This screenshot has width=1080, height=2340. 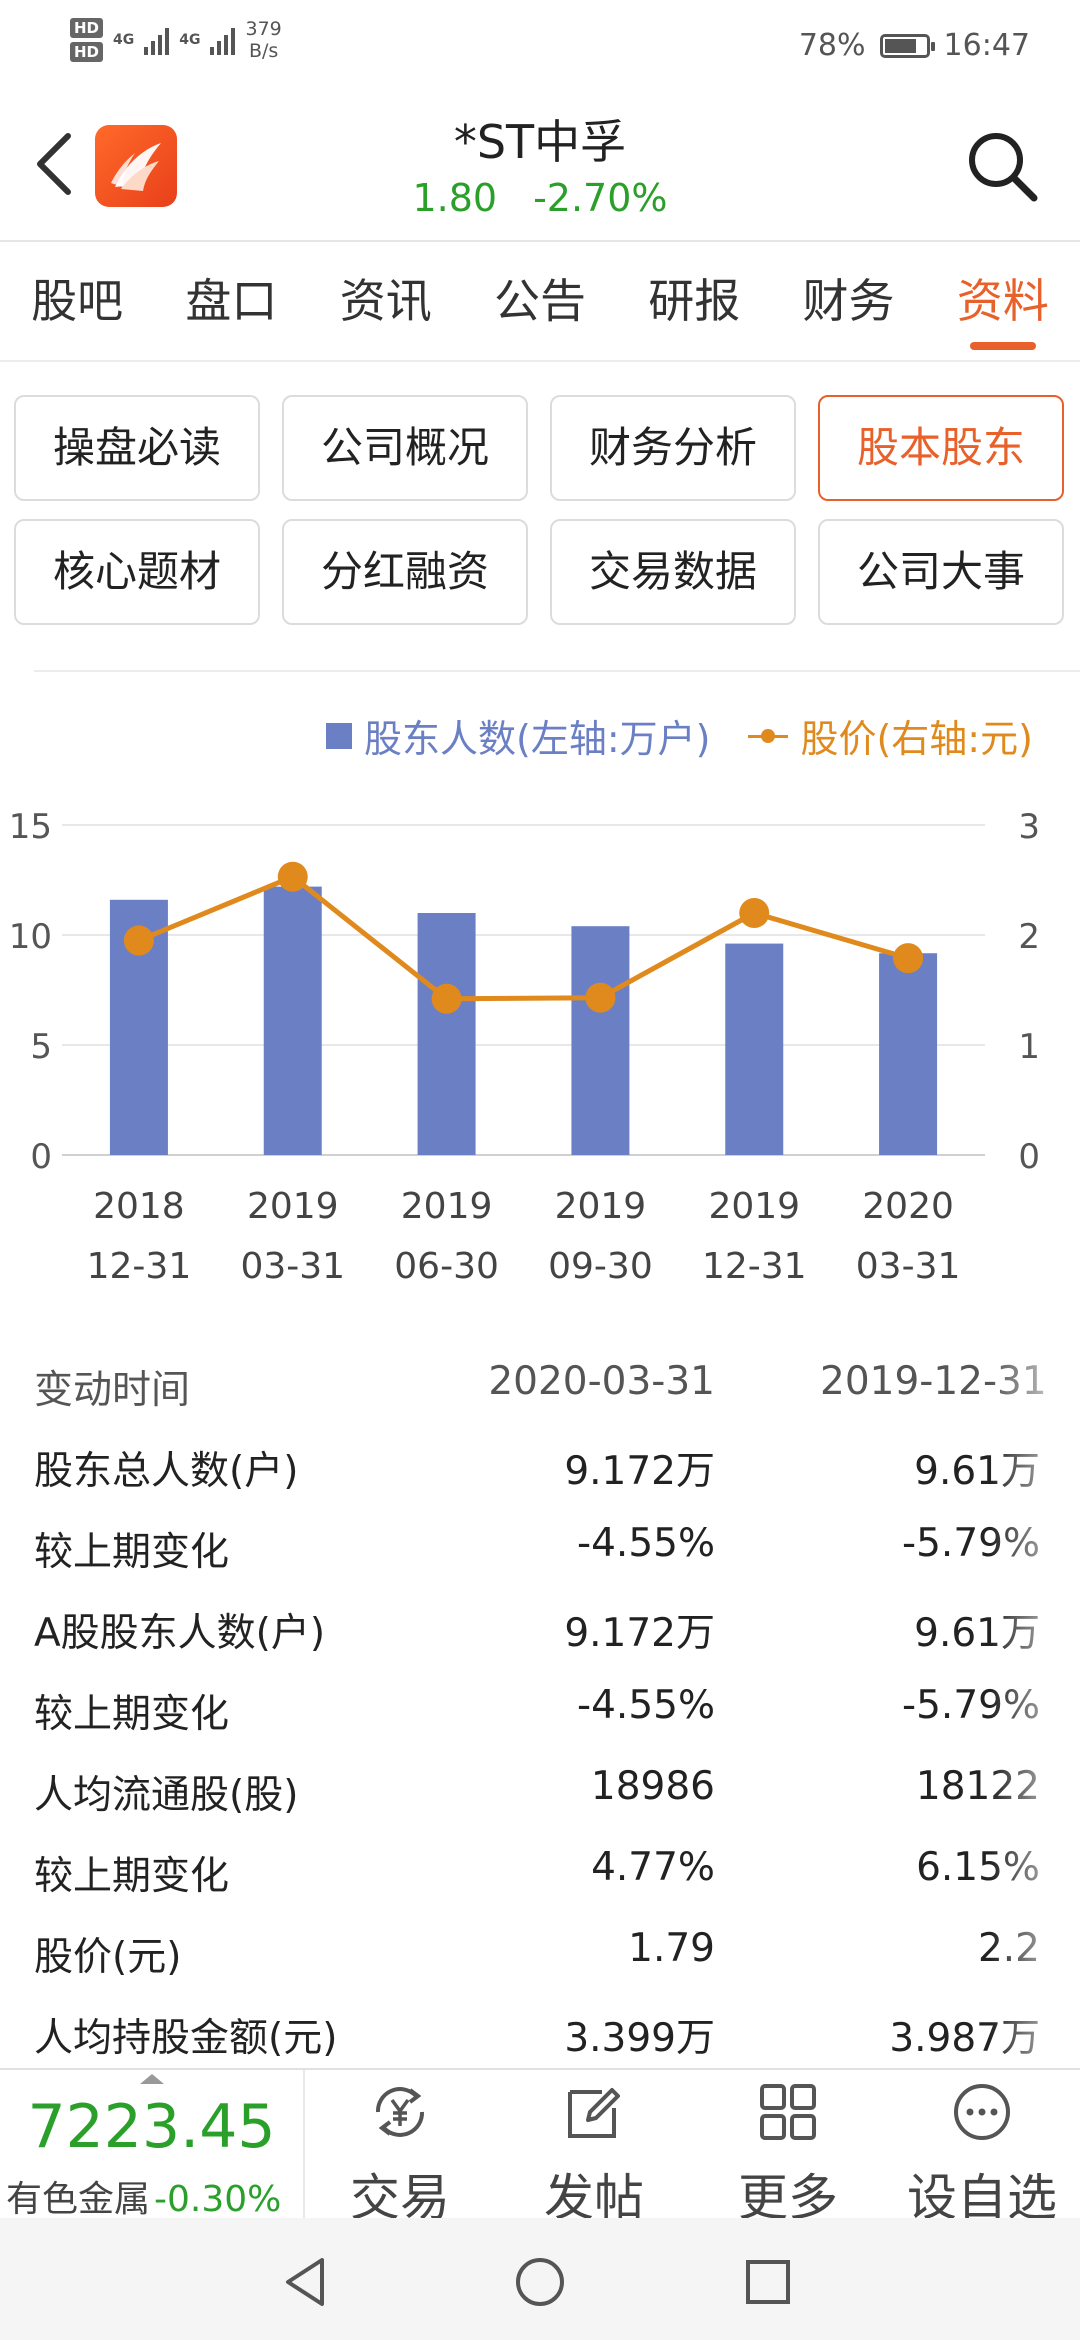 What do you see at coordinates (112, 1390) in the screenshot?
I see `header-label: 变动时间` at bounding box center [112, 1390].